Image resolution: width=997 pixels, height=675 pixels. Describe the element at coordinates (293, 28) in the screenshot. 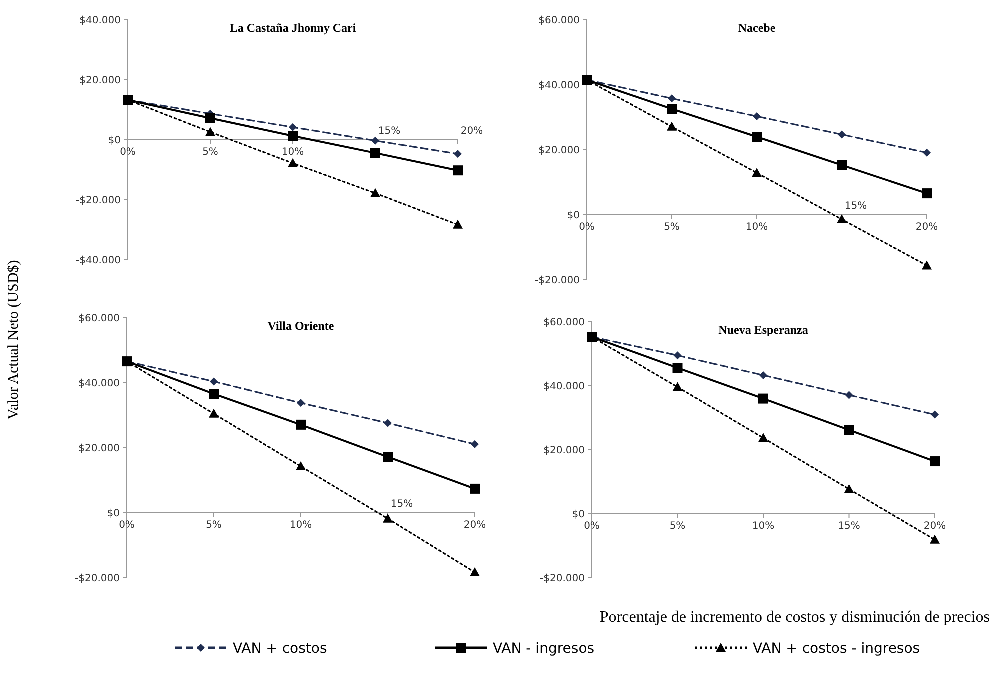

I see `chart-title: La Castaña Jhonny Cari` at that location.